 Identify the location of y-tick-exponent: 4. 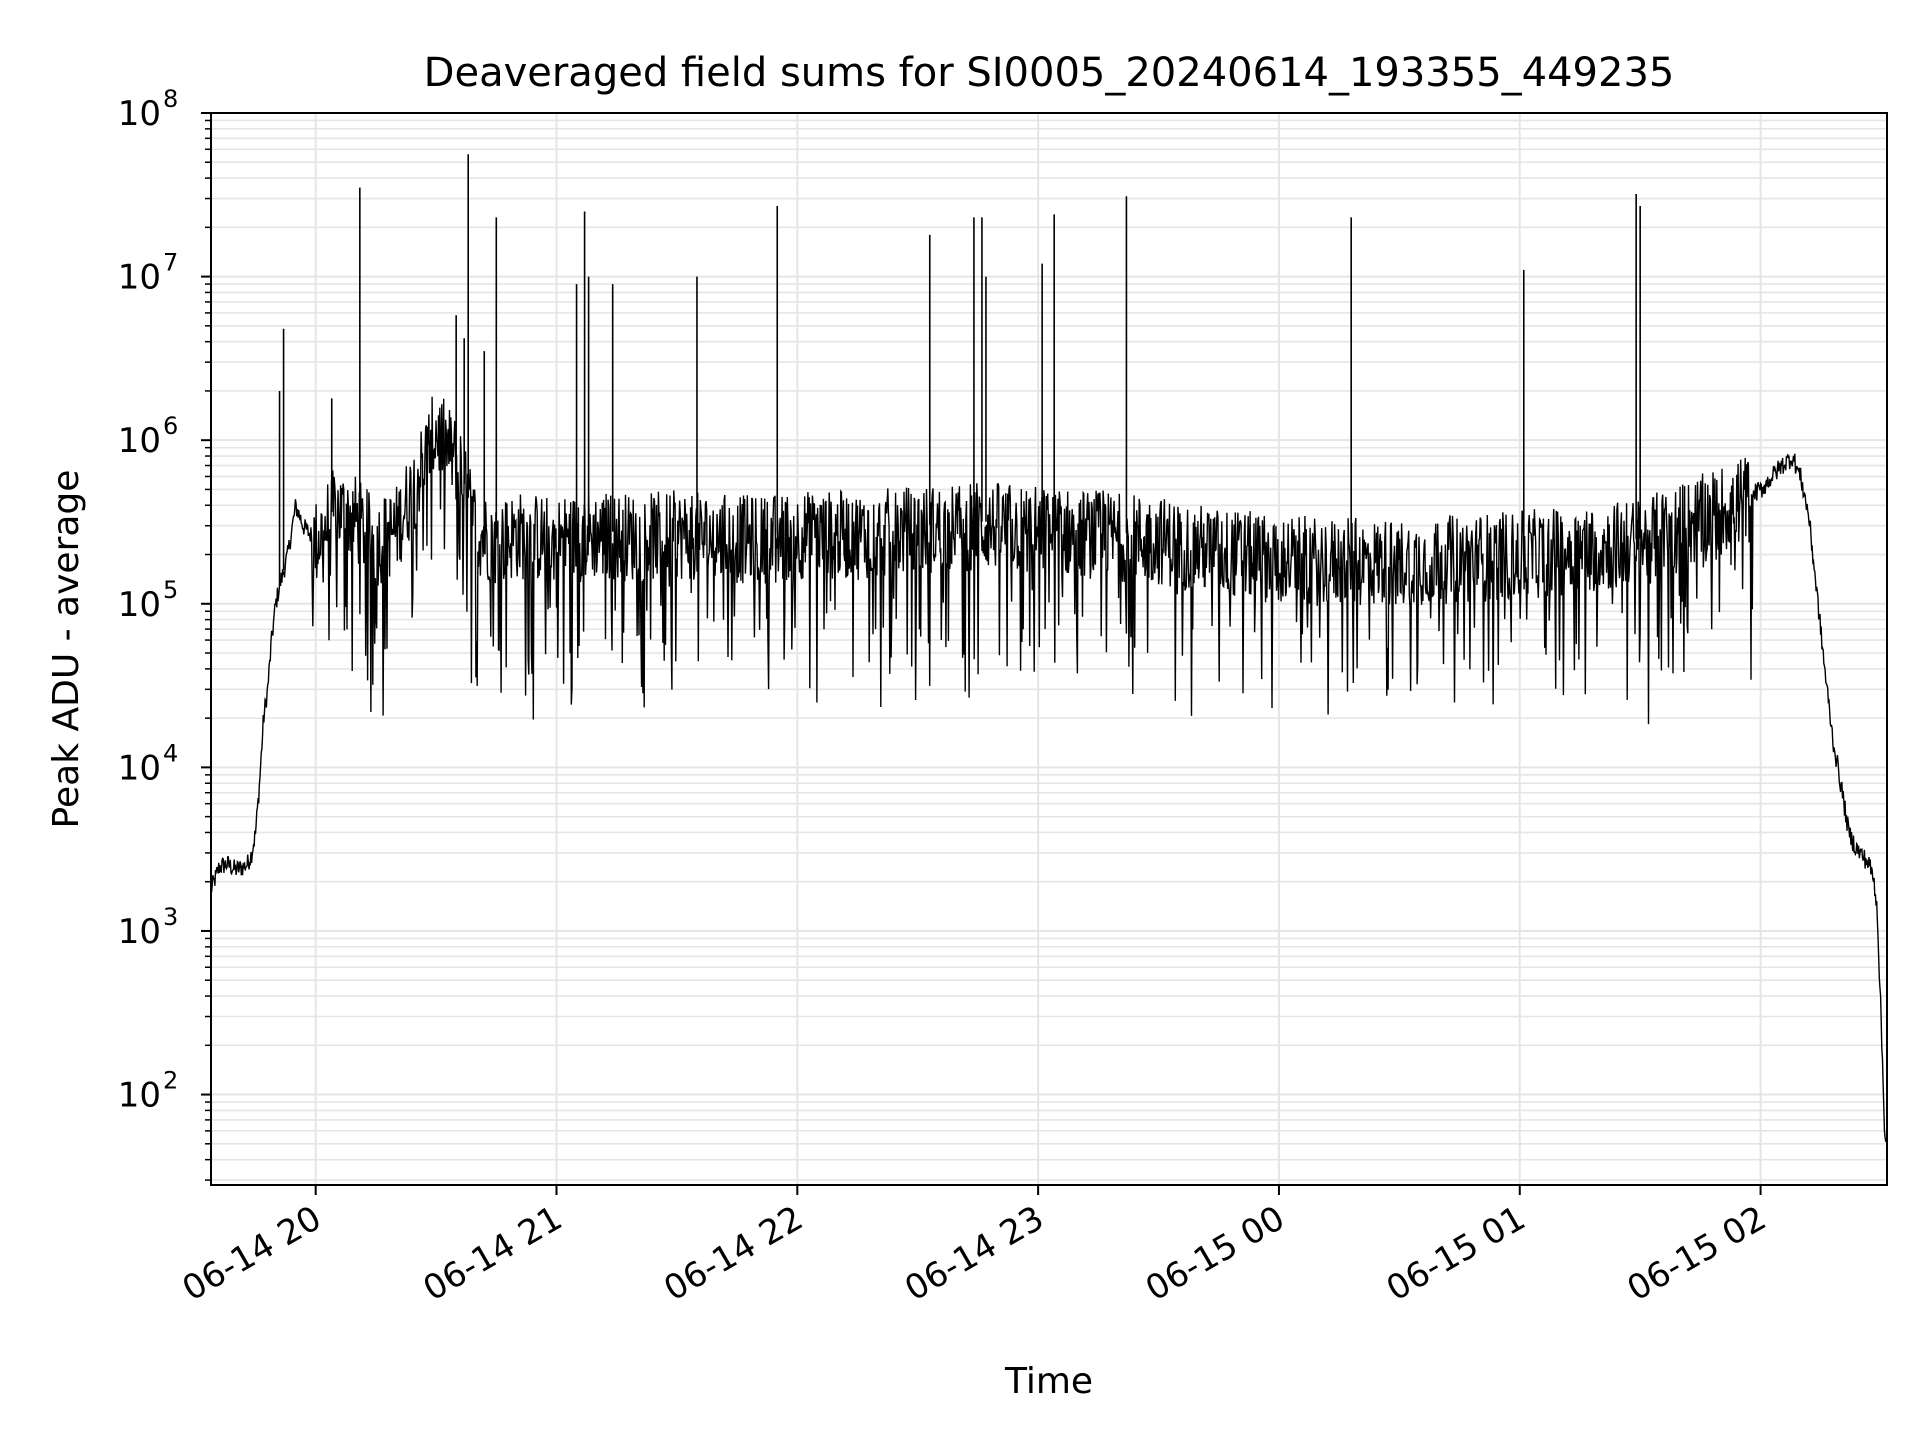
(170, 753).